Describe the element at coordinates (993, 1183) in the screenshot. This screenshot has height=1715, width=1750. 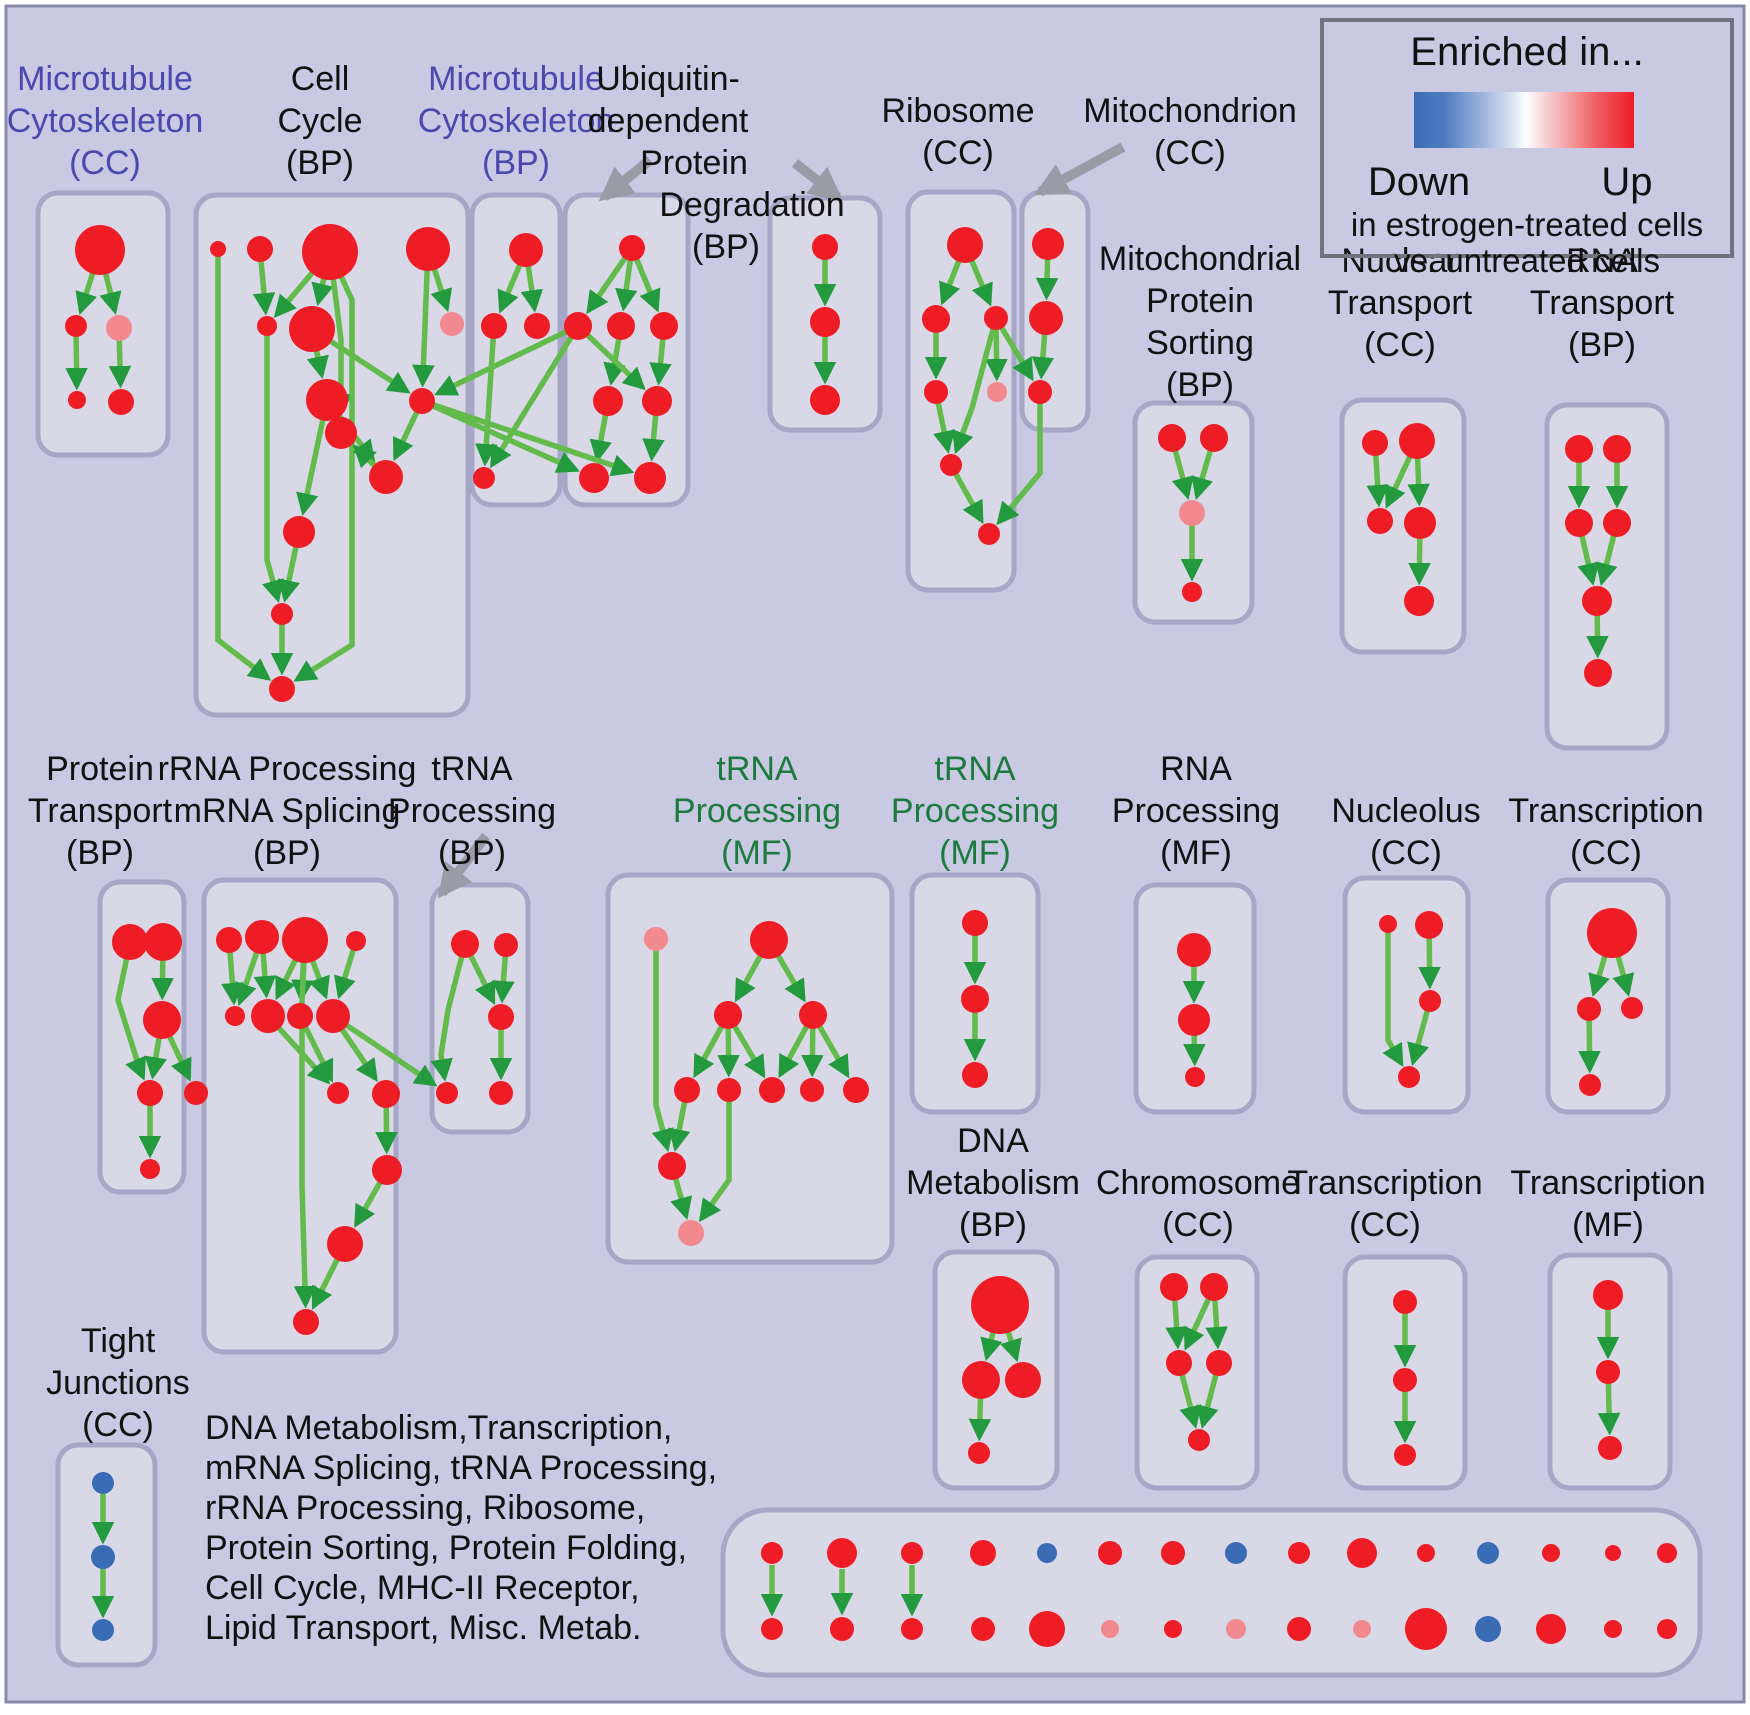
I see `group-label-dna_met: Metabolism` at that location.